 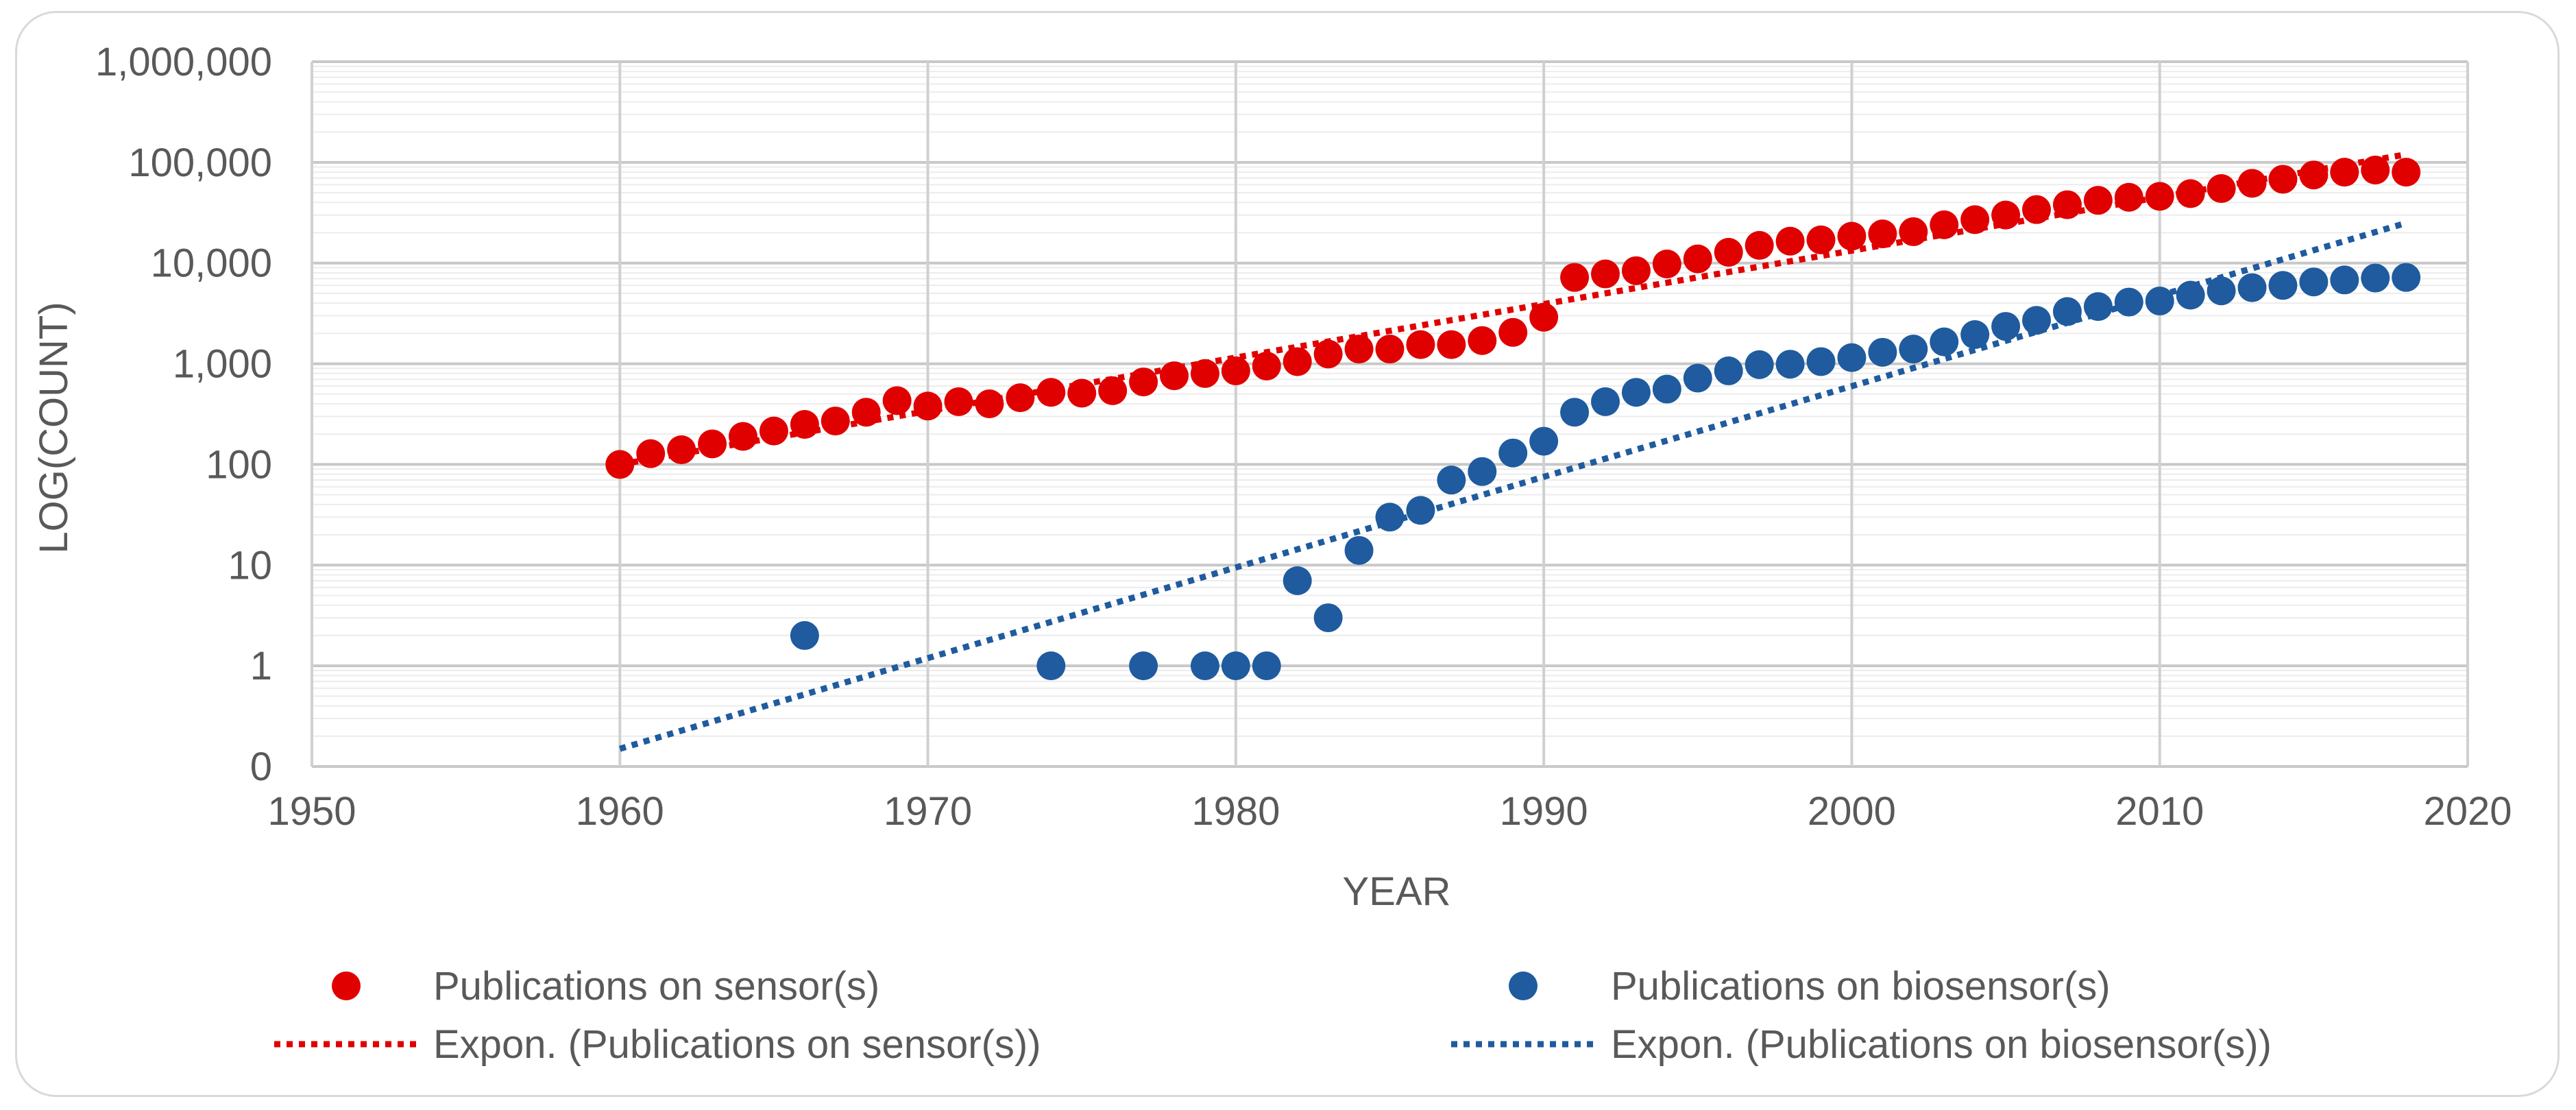 I want to click on legend-marker, so click(x=1523, y=986).